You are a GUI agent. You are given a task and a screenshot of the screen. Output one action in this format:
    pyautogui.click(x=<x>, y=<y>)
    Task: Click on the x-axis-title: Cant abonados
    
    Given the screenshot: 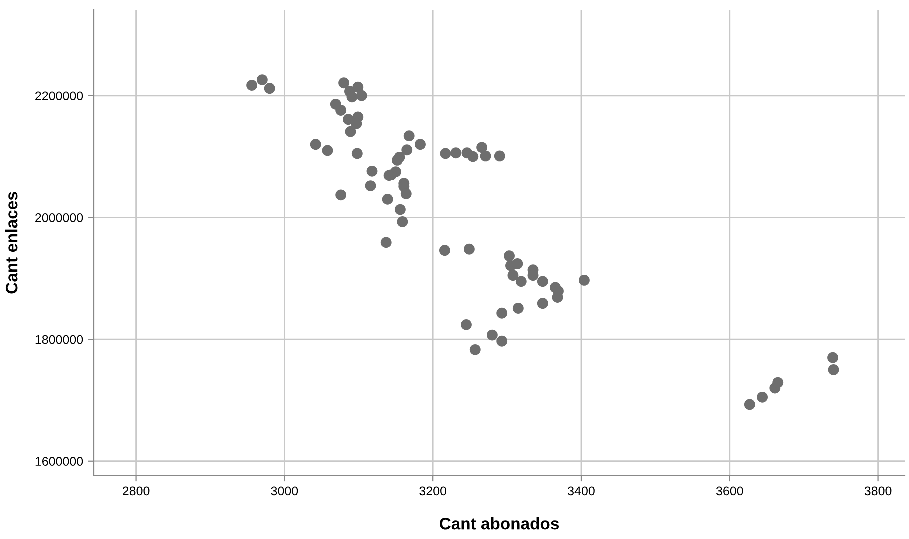 What is the action you would take?
    pyautogui.click(x=500, y=524)
    